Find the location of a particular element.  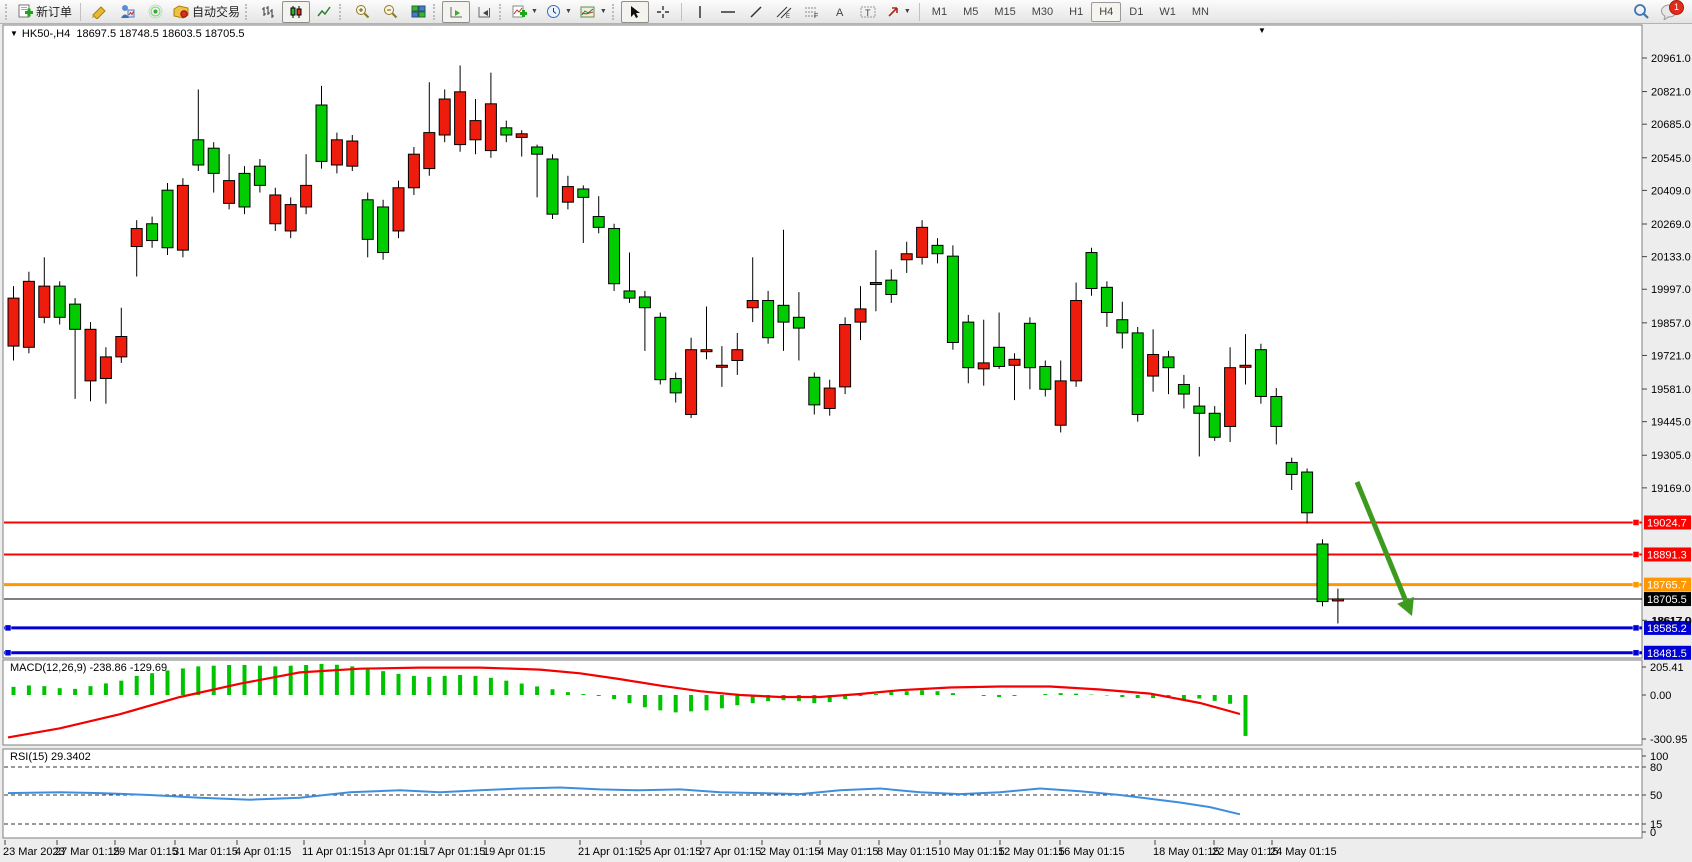

text-icon: A is located at coordinates (840, 12).